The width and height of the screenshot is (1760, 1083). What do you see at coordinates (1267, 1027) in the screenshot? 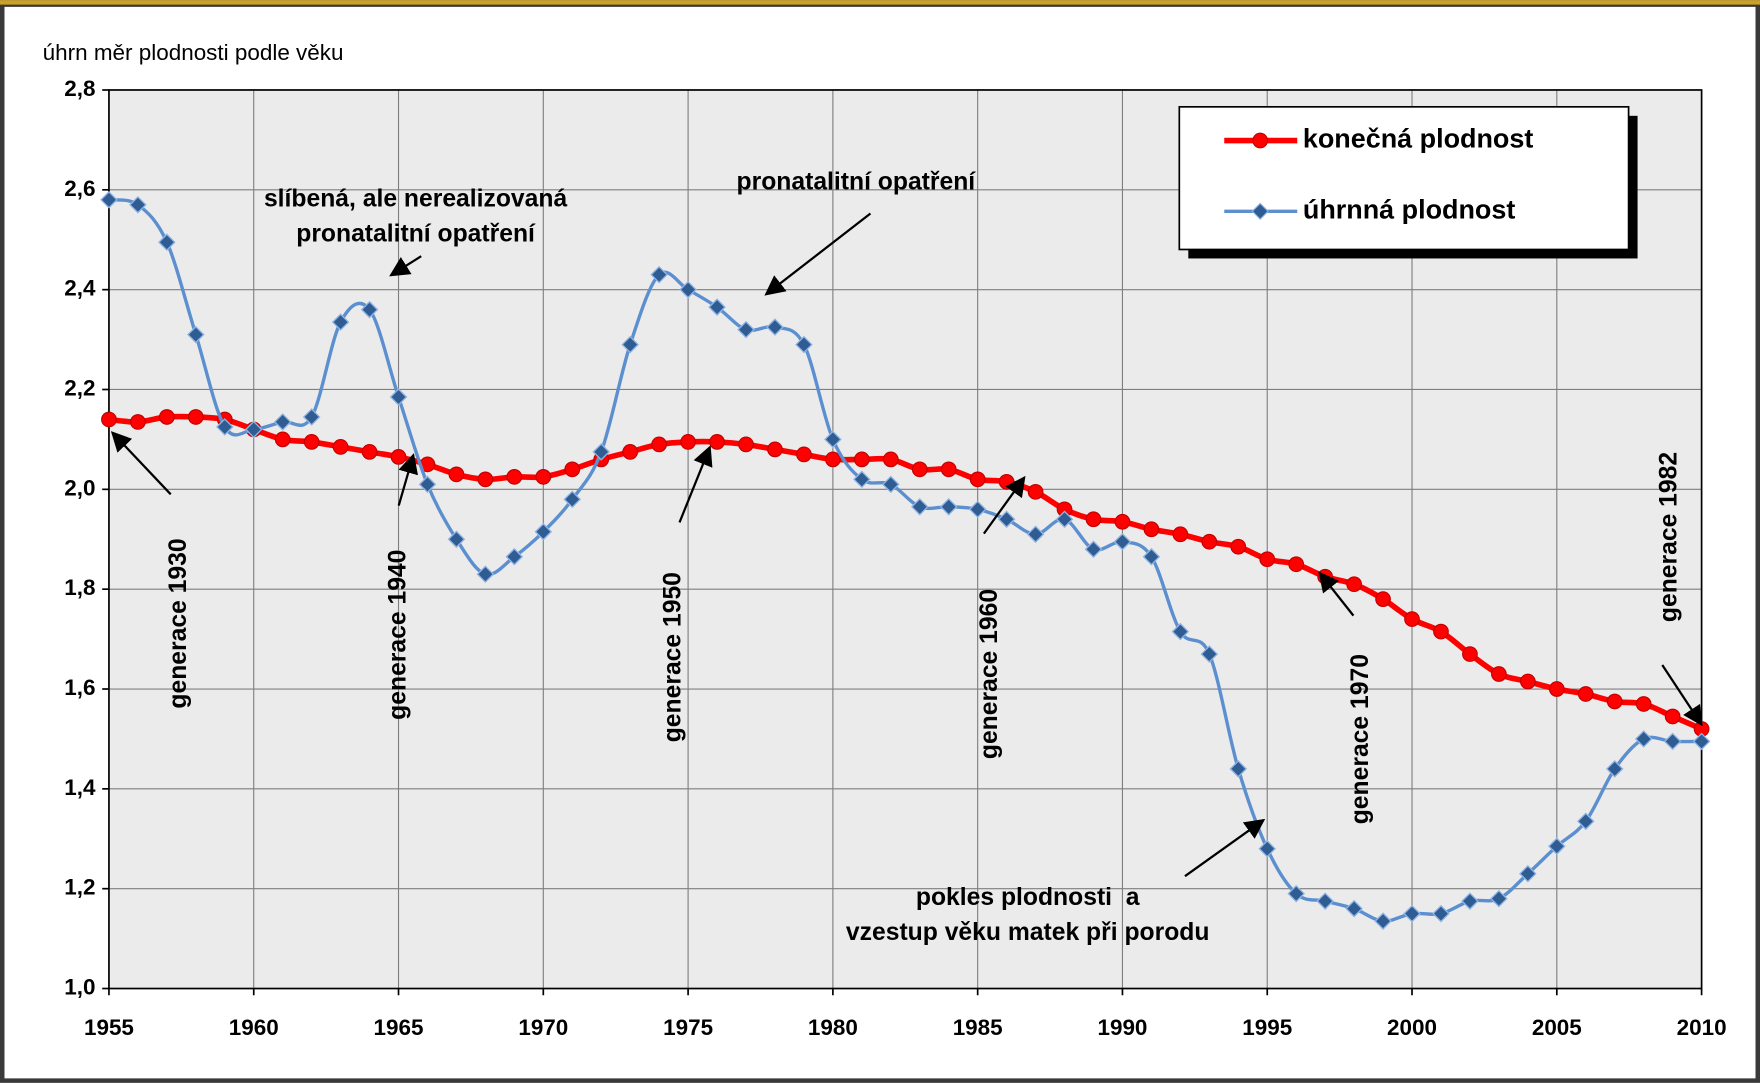
I see `x-tick-label: 1995` at bounding box center [1267, 1027].